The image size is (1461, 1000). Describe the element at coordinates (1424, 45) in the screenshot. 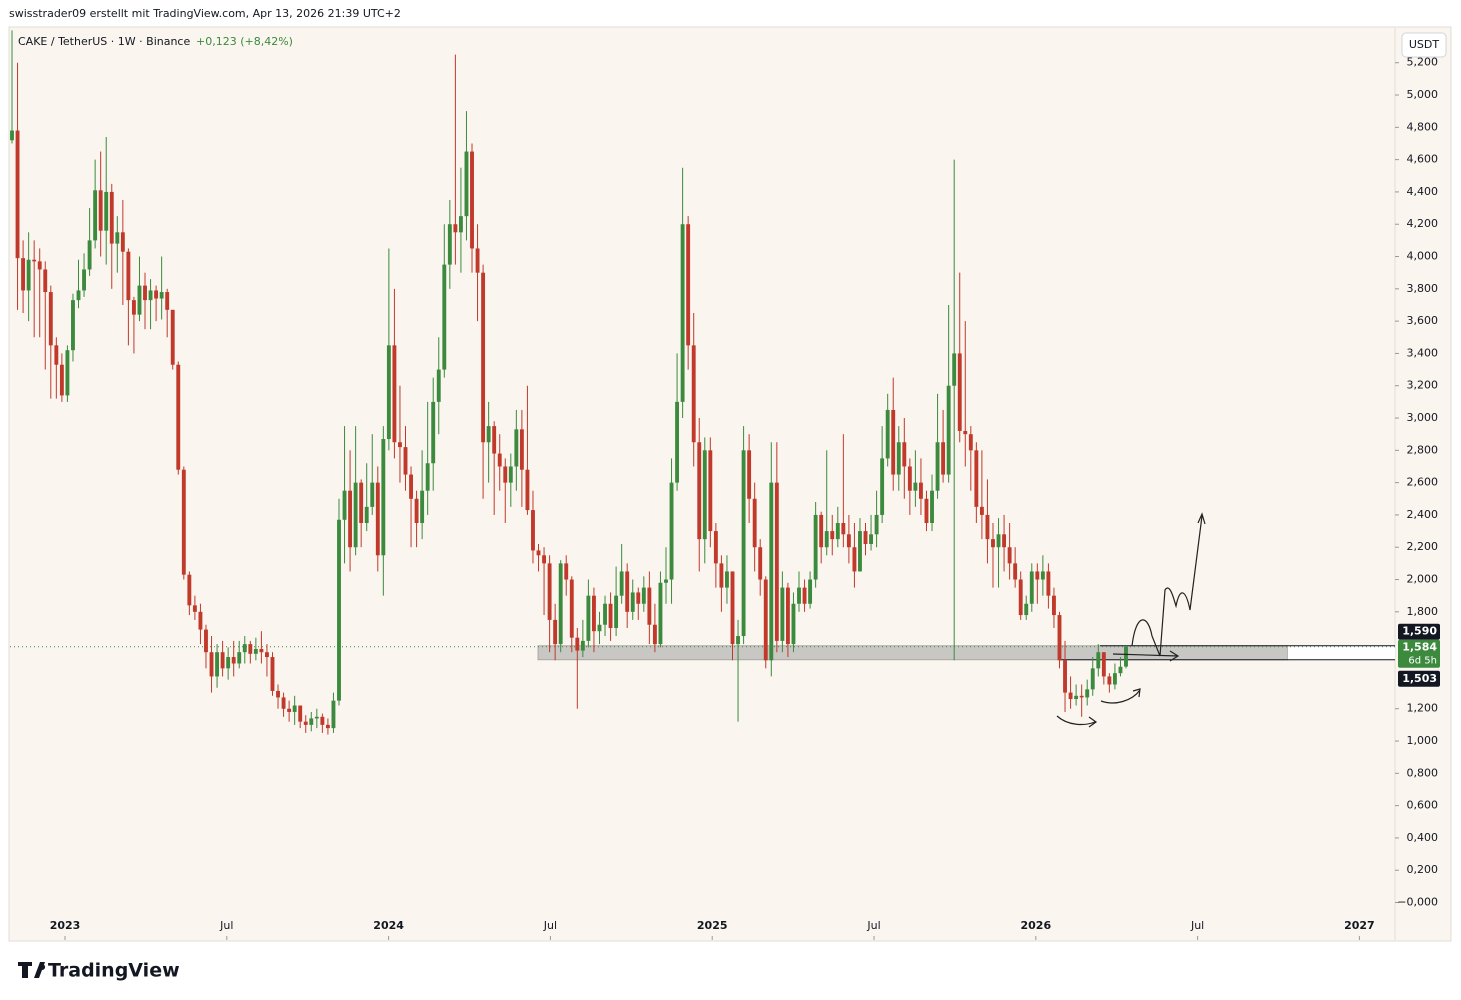

I see `currency-box` at that location.